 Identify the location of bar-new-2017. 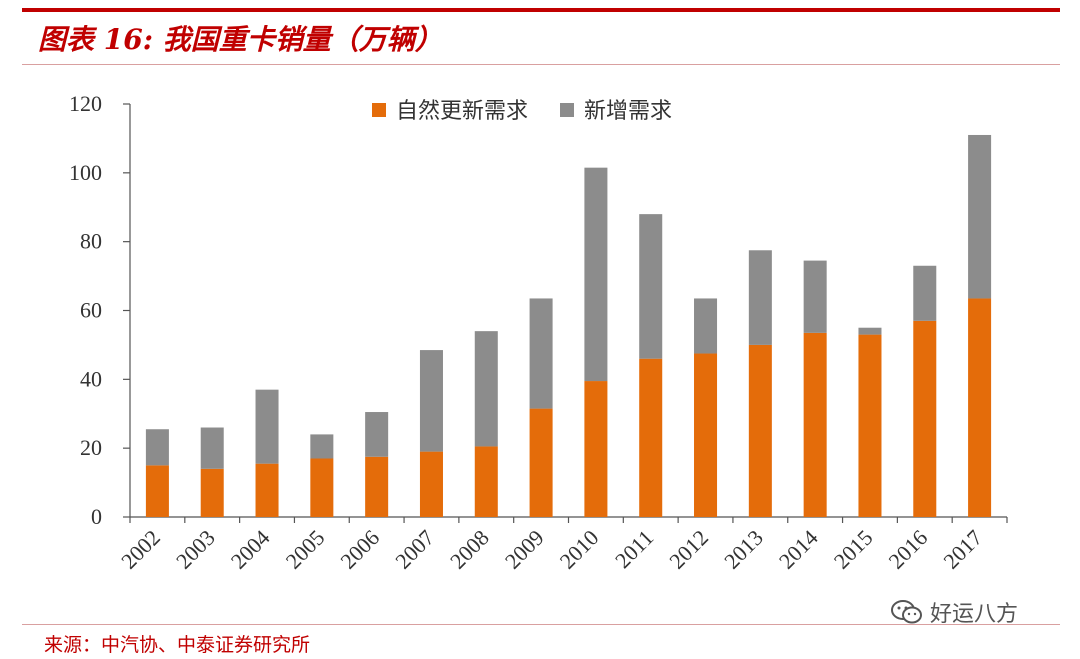
(980, 216).